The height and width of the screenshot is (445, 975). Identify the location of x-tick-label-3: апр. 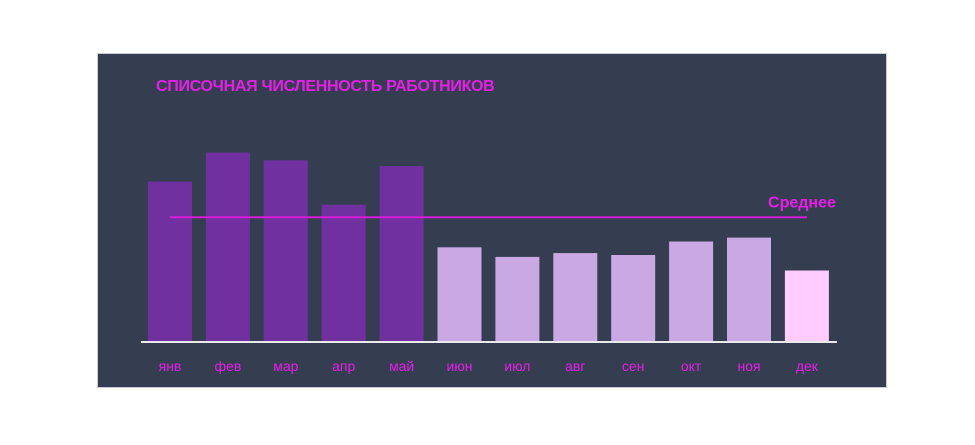
(343, 366).